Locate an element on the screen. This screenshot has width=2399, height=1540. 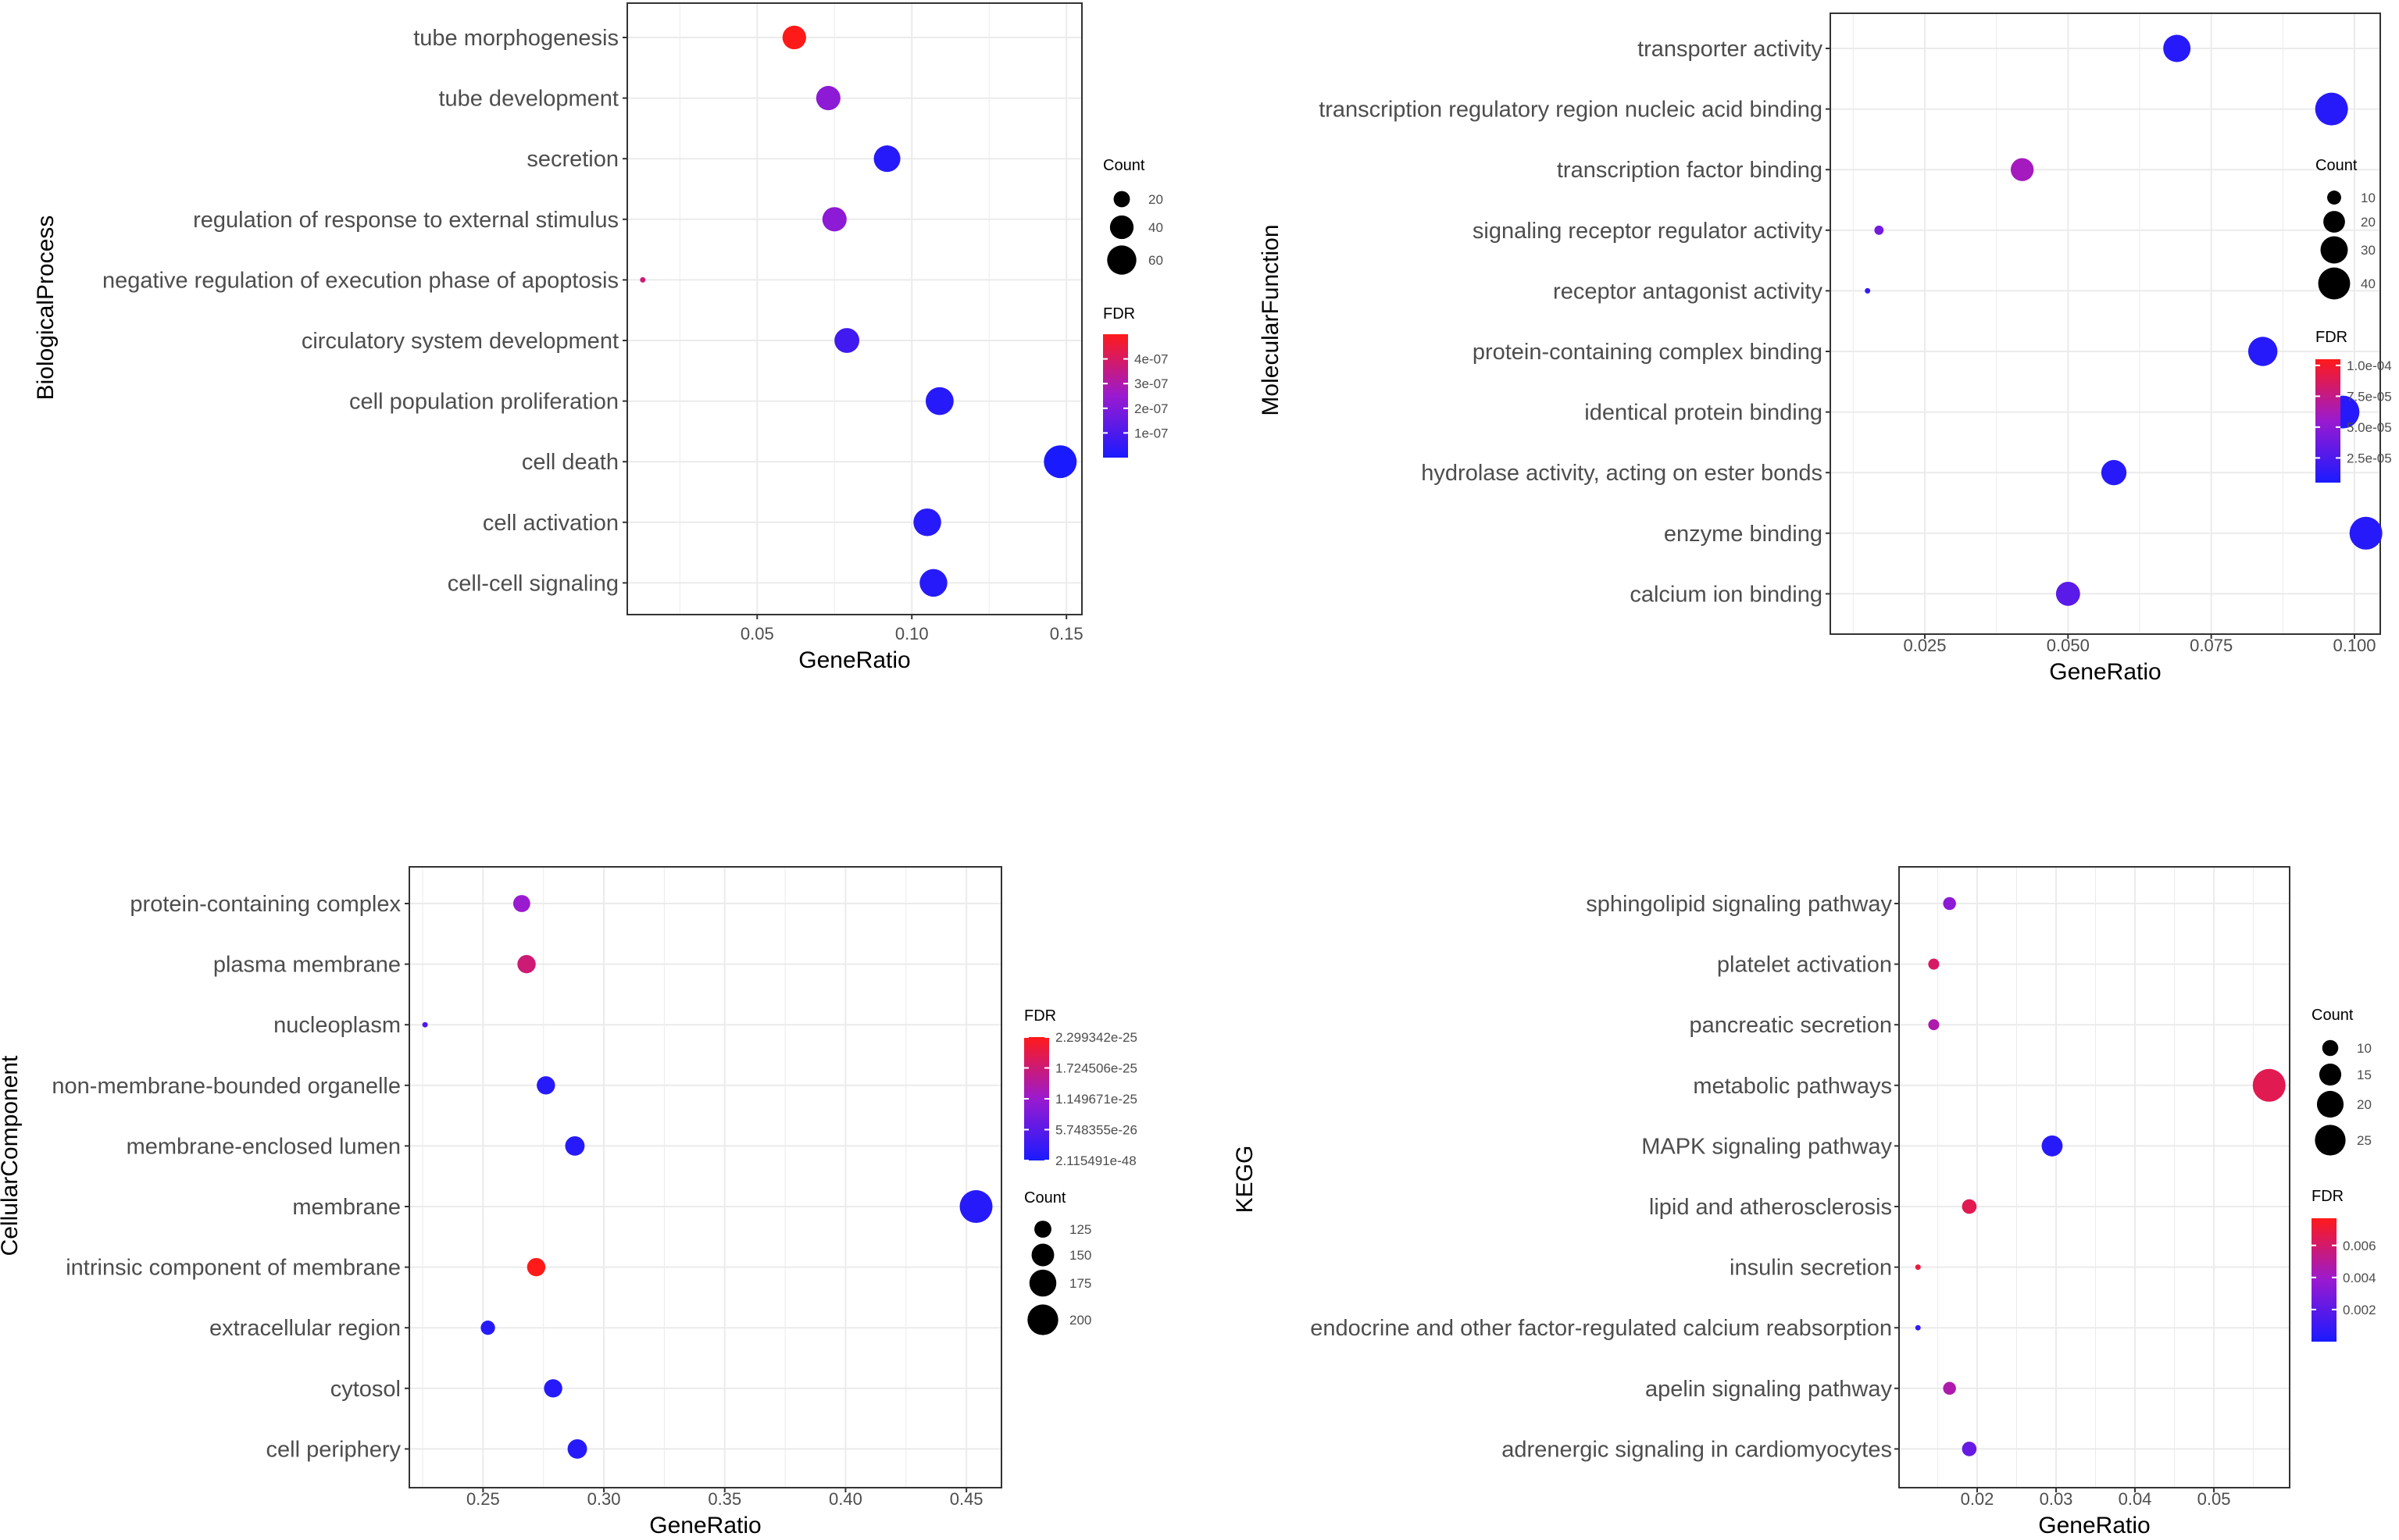
mf-category-label: receptor antagonist activity is located at coordinates (1687, 291).